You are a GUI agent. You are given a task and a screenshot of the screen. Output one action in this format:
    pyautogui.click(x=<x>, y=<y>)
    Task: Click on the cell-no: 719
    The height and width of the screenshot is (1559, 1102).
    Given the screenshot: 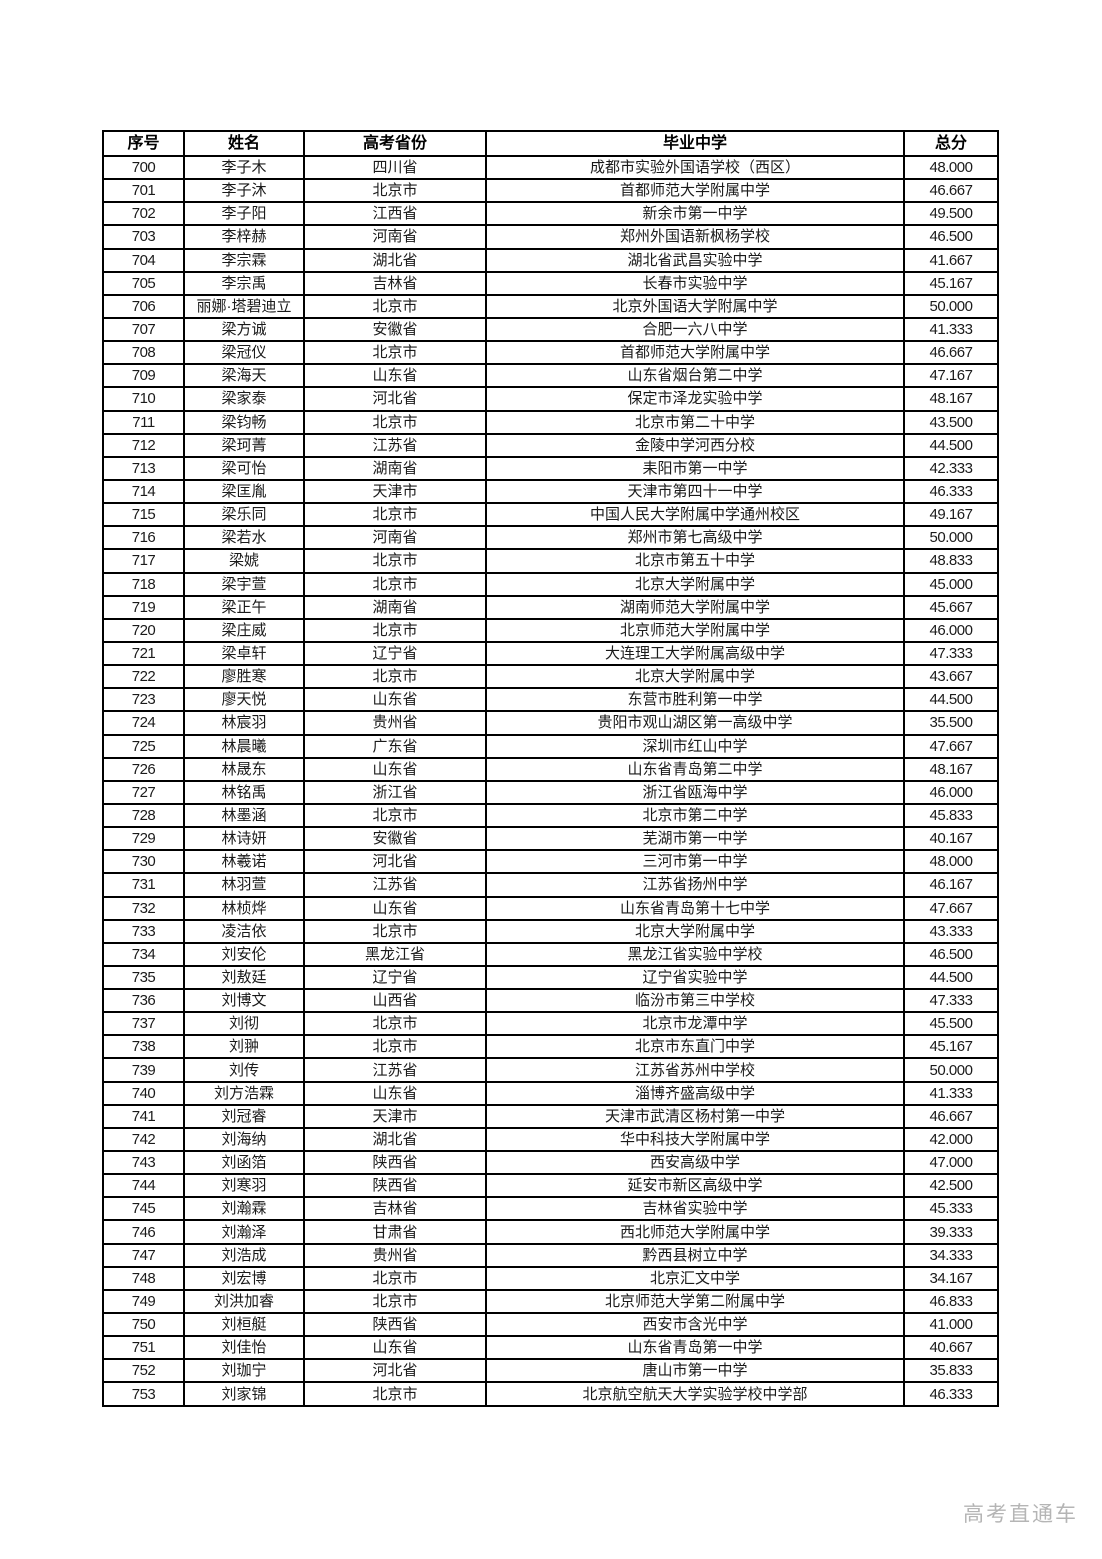 What is the action you would take?
    pyautogui.click(x=143, y=607)
    